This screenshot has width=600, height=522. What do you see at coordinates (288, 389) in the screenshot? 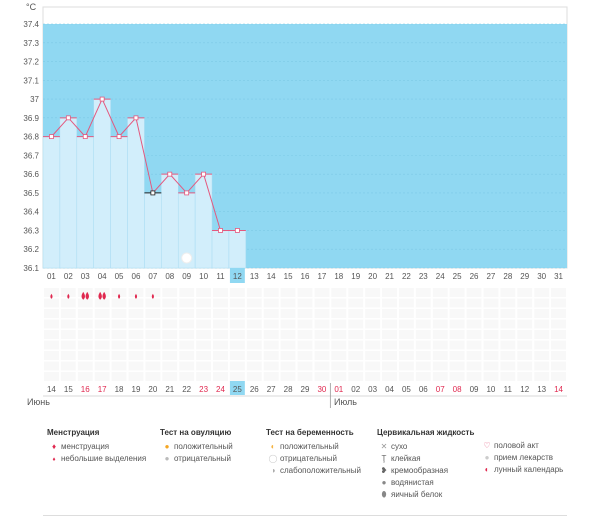
I see `date-label: 28` at bounding box center [288, 389].